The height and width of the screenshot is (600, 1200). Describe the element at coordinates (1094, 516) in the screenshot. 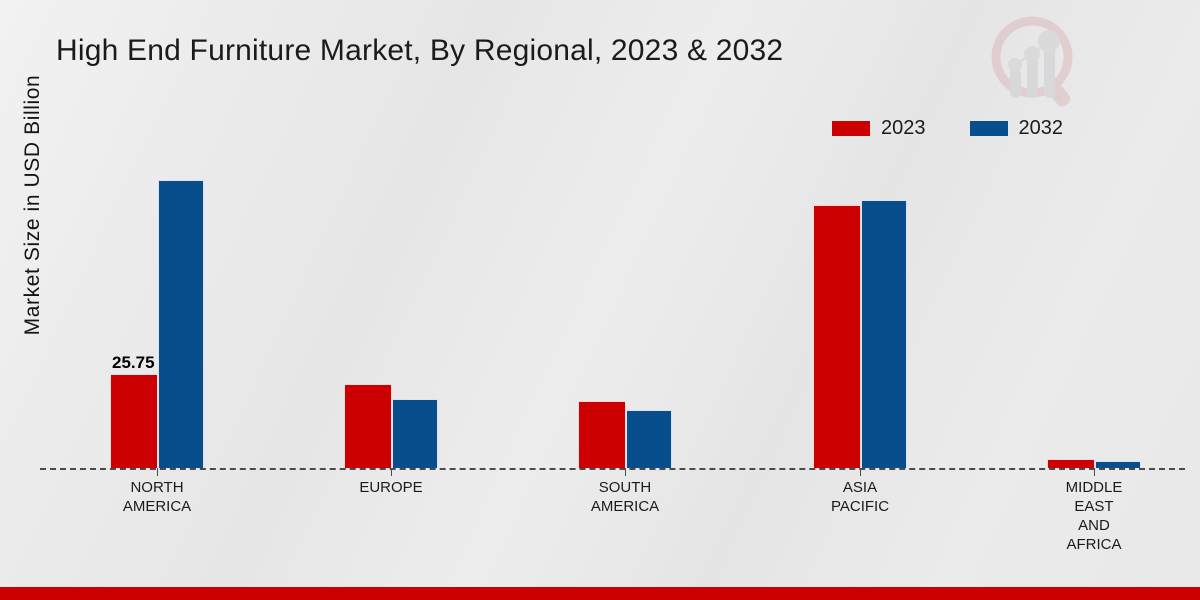

I see `x-axis-label-4: MIDDLE EAST AND AFRICA` at that location.